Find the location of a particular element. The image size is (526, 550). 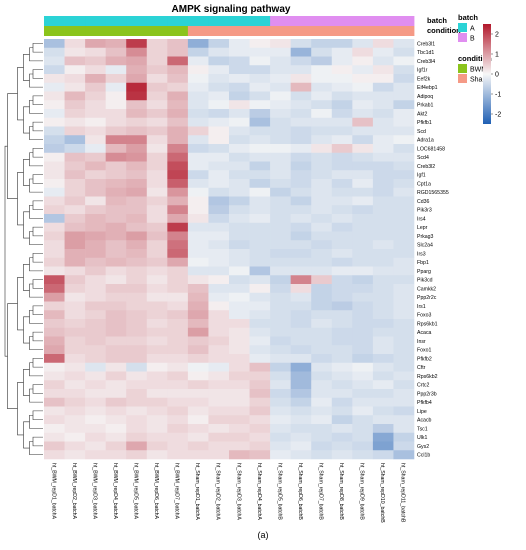

row-label: LOC681458 is located at coordinates (431, 149).